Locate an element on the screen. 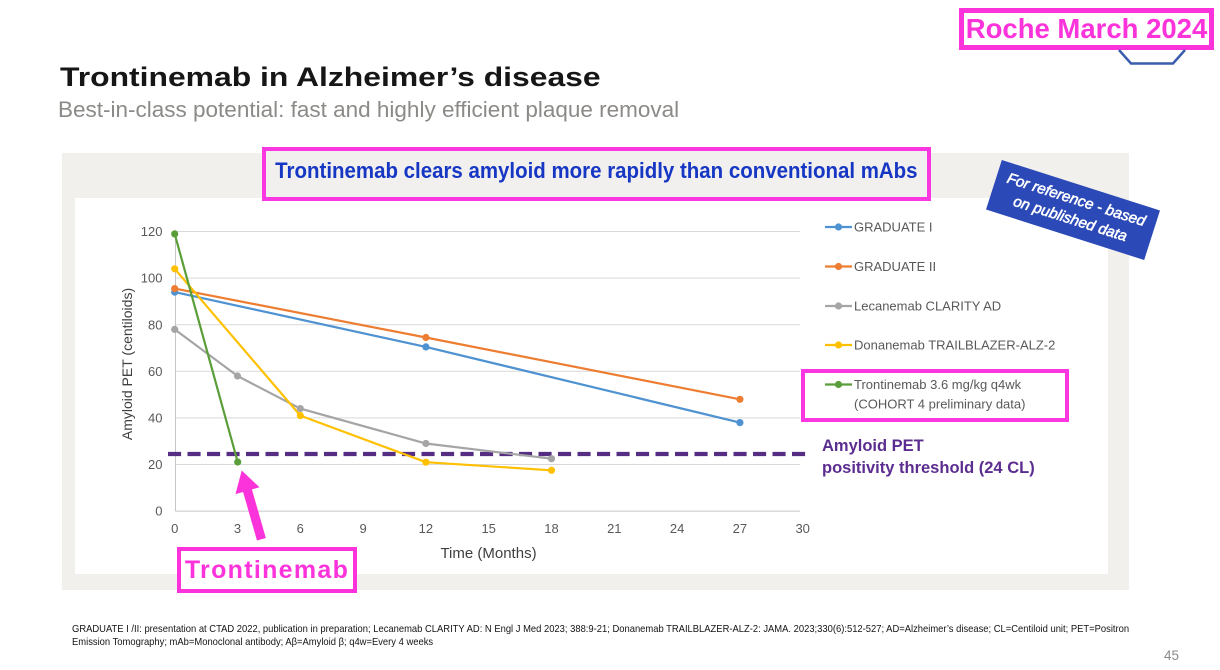 This screenshot has height=670, width=1220. svg-text: 21 is located at coordinates (614, 528).